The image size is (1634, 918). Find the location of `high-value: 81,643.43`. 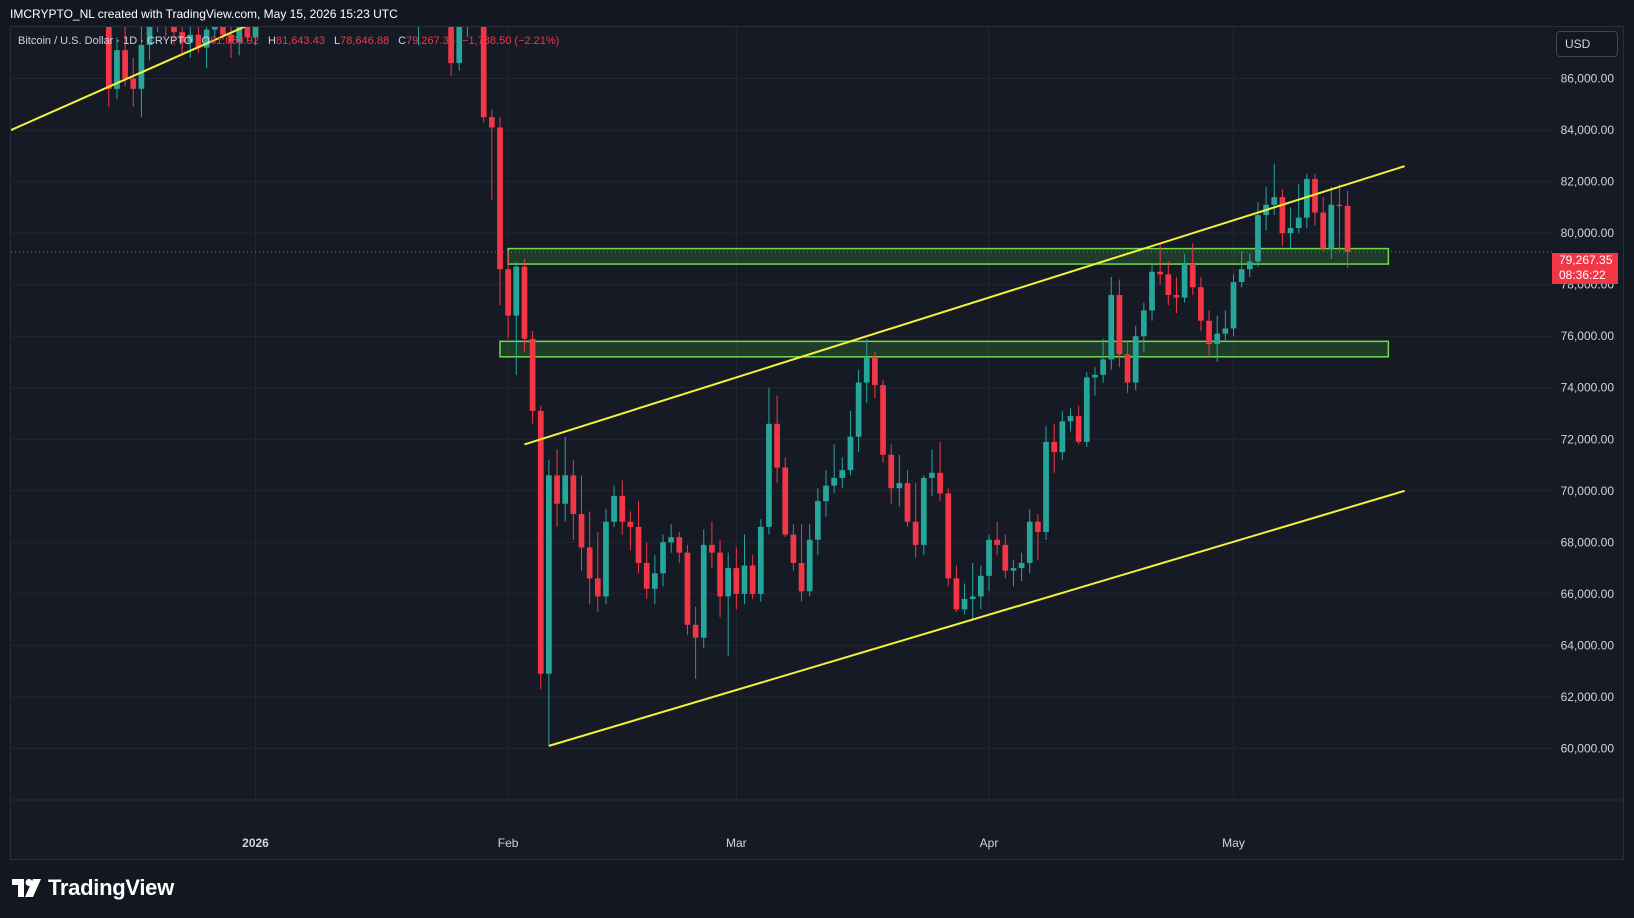

high-value: 81,643.43 is located at coordinates (300, 41).